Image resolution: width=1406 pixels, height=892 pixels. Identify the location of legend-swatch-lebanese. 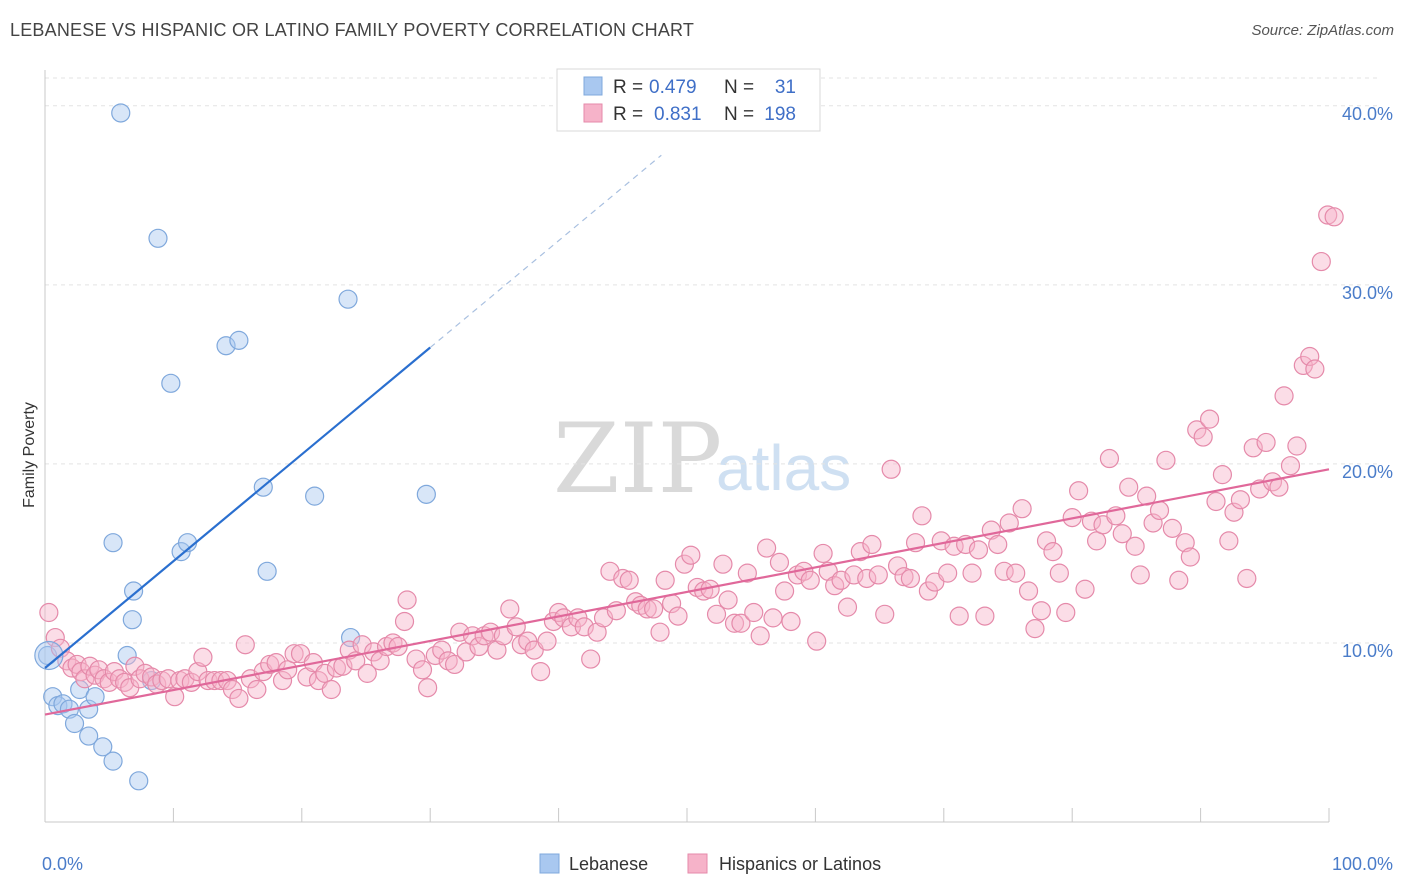
(593, 86).